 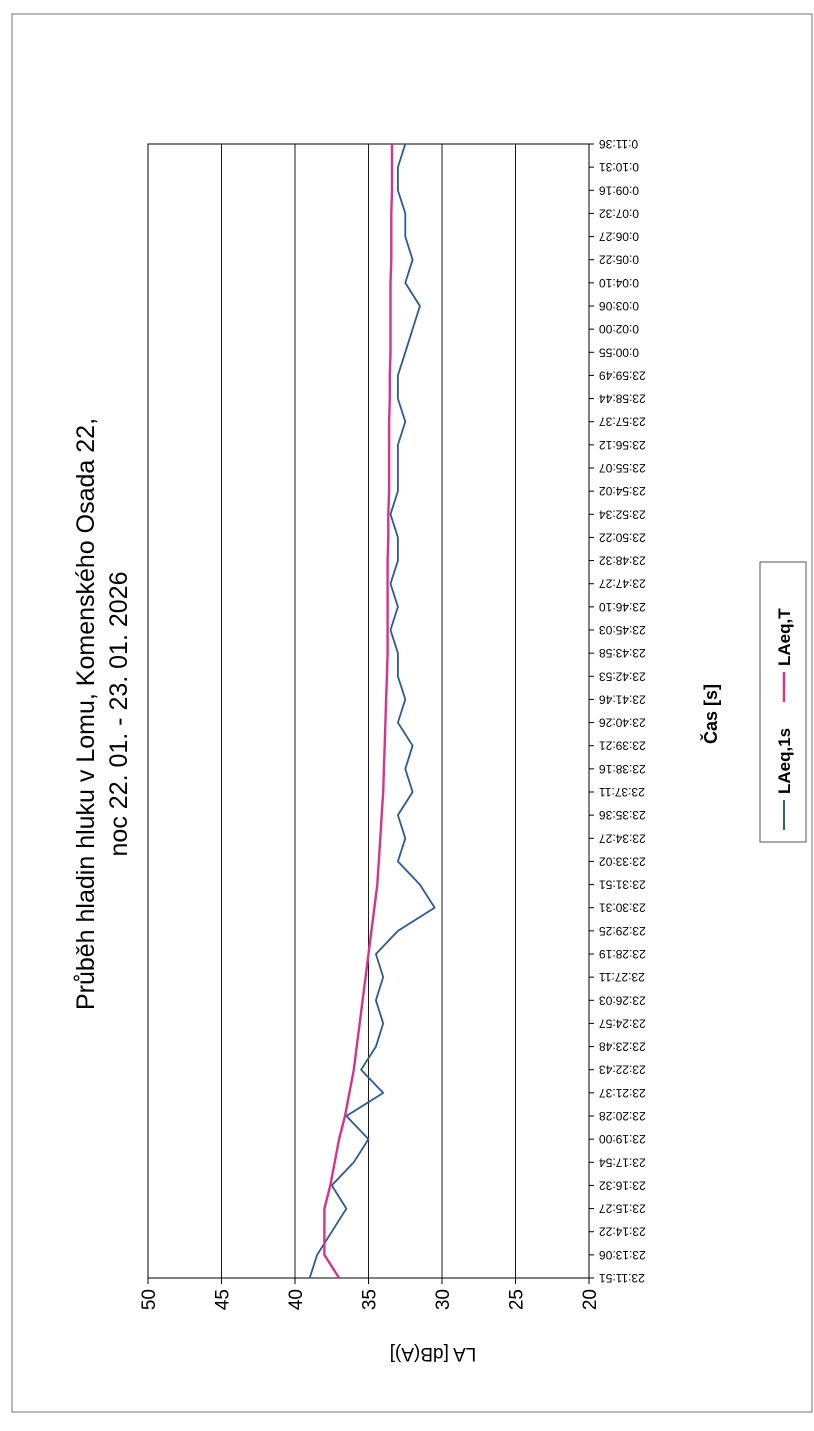 What do you see at coordinates (622, 1070) in the screenshot?
I see `x-tick-label-9: 23:22:43` at bounding box center [622, 1070].